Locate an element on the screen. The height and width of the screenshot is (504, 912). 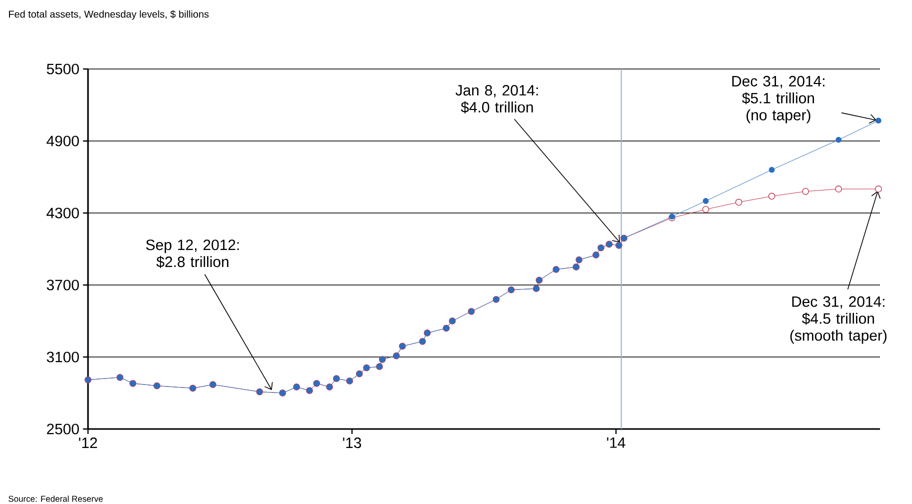
y-tick-label: 4300 is located at coordinates (62, 213).